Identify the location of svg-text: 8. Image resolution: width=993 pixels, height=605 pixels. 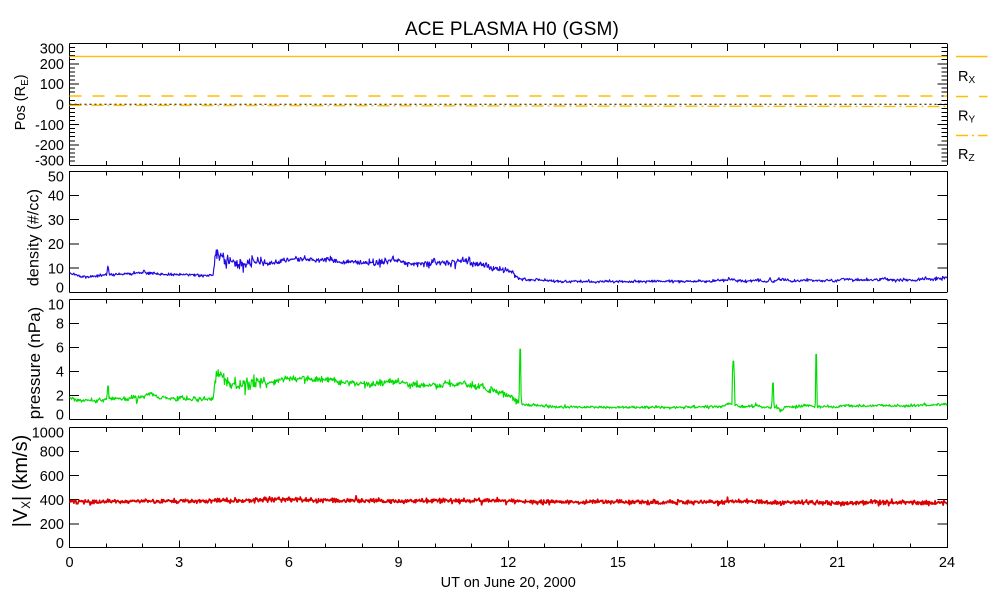
(60, 325).